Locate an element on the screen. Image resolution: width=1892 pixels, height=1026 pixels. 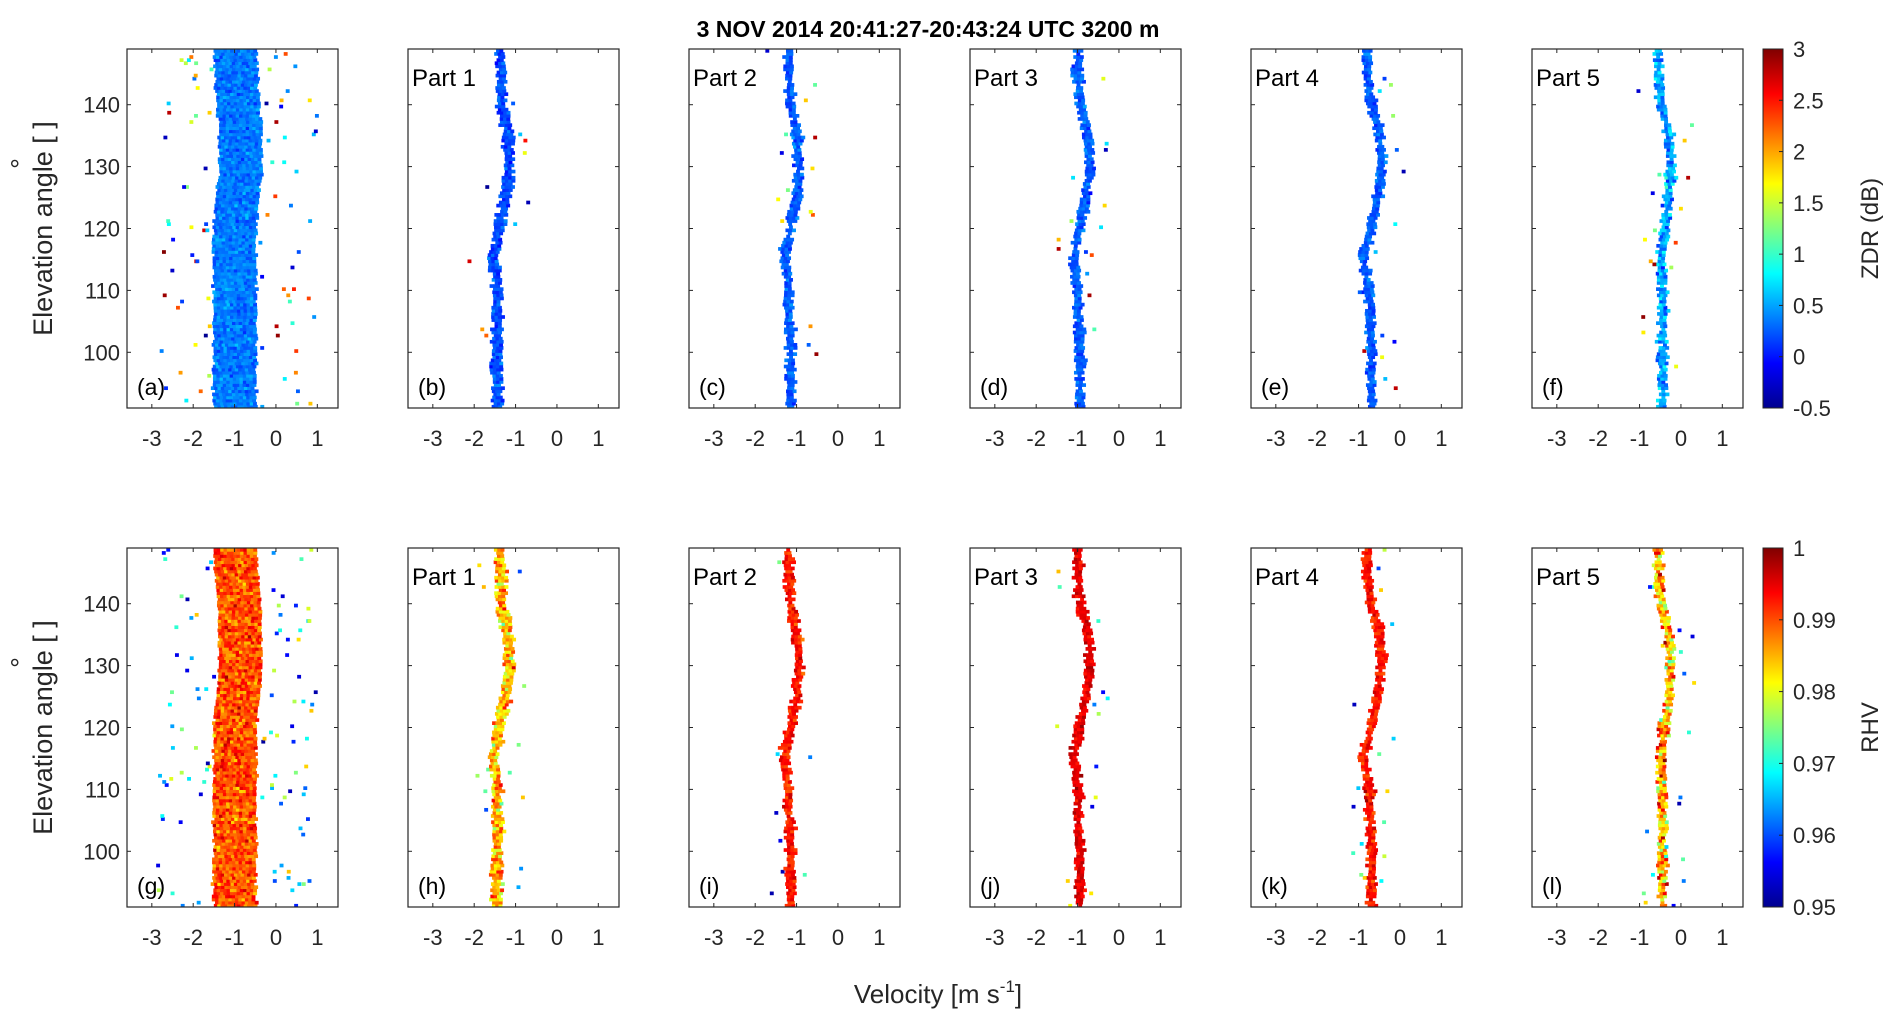
panel-part-label: Part 1 is located at coordinates (444, 78).